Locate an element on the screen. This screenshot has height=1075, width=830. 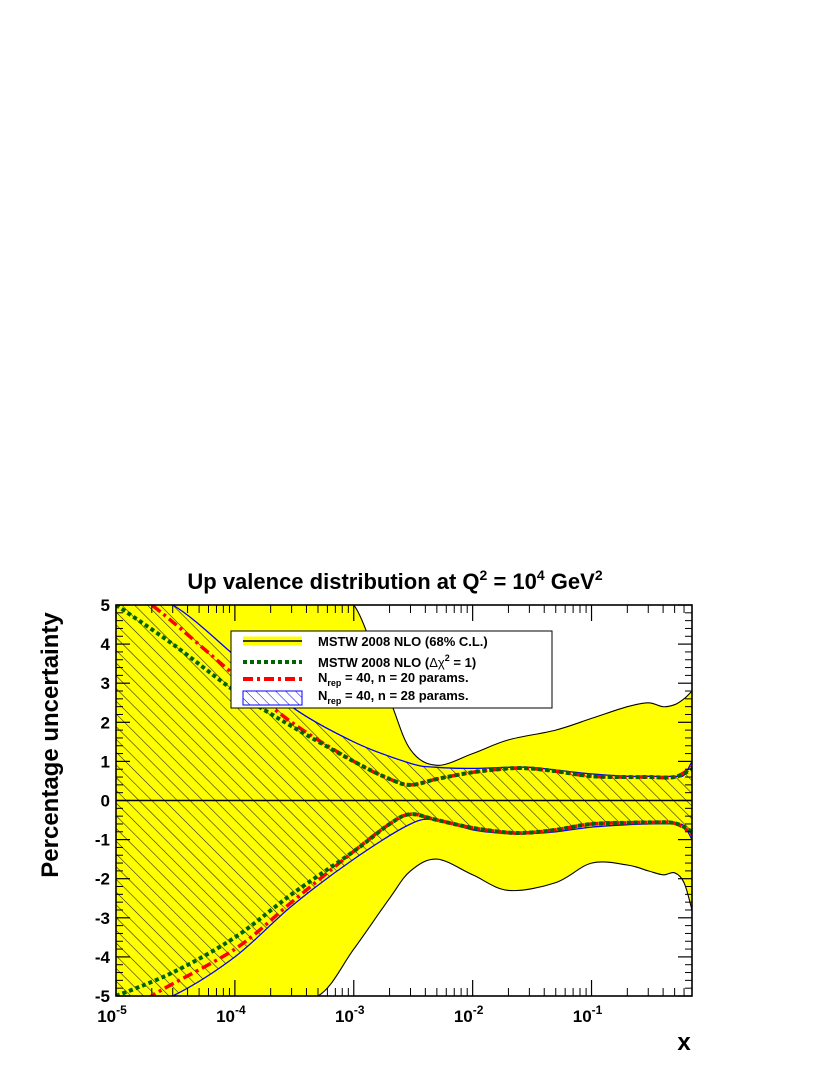
y-tick-label: 4 is located at coordinates (106, 644).